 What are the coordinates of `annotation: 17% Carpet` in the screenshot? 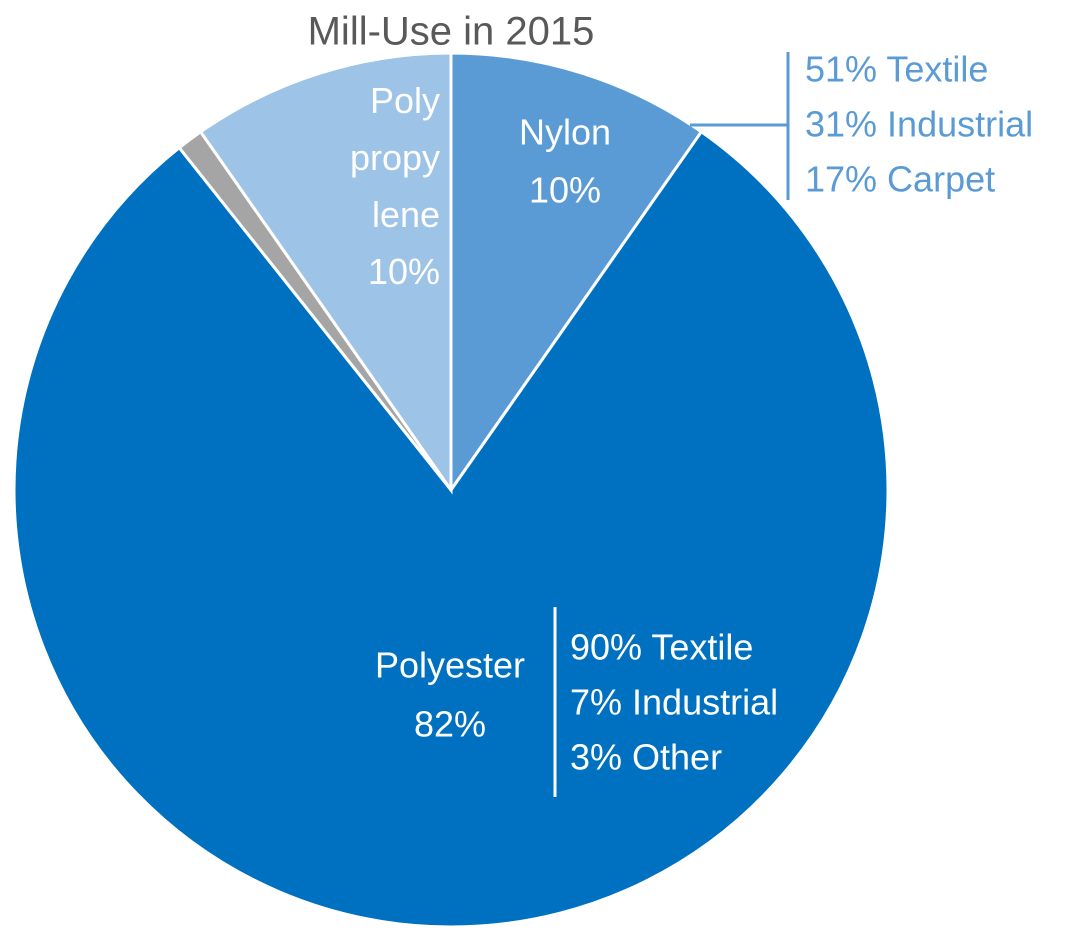 It's located at (900, 179).